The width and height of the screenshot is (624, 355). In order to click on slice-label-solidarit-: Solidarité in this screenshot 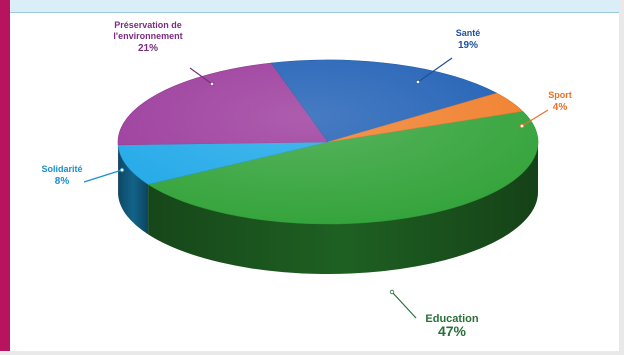, I will do `click(61, 169)`.